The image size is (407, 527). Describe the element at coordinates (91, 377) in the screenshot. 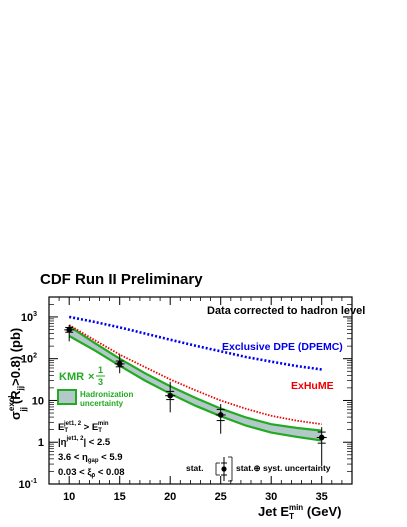

I see `kmr-legend-times: ×` at that location.